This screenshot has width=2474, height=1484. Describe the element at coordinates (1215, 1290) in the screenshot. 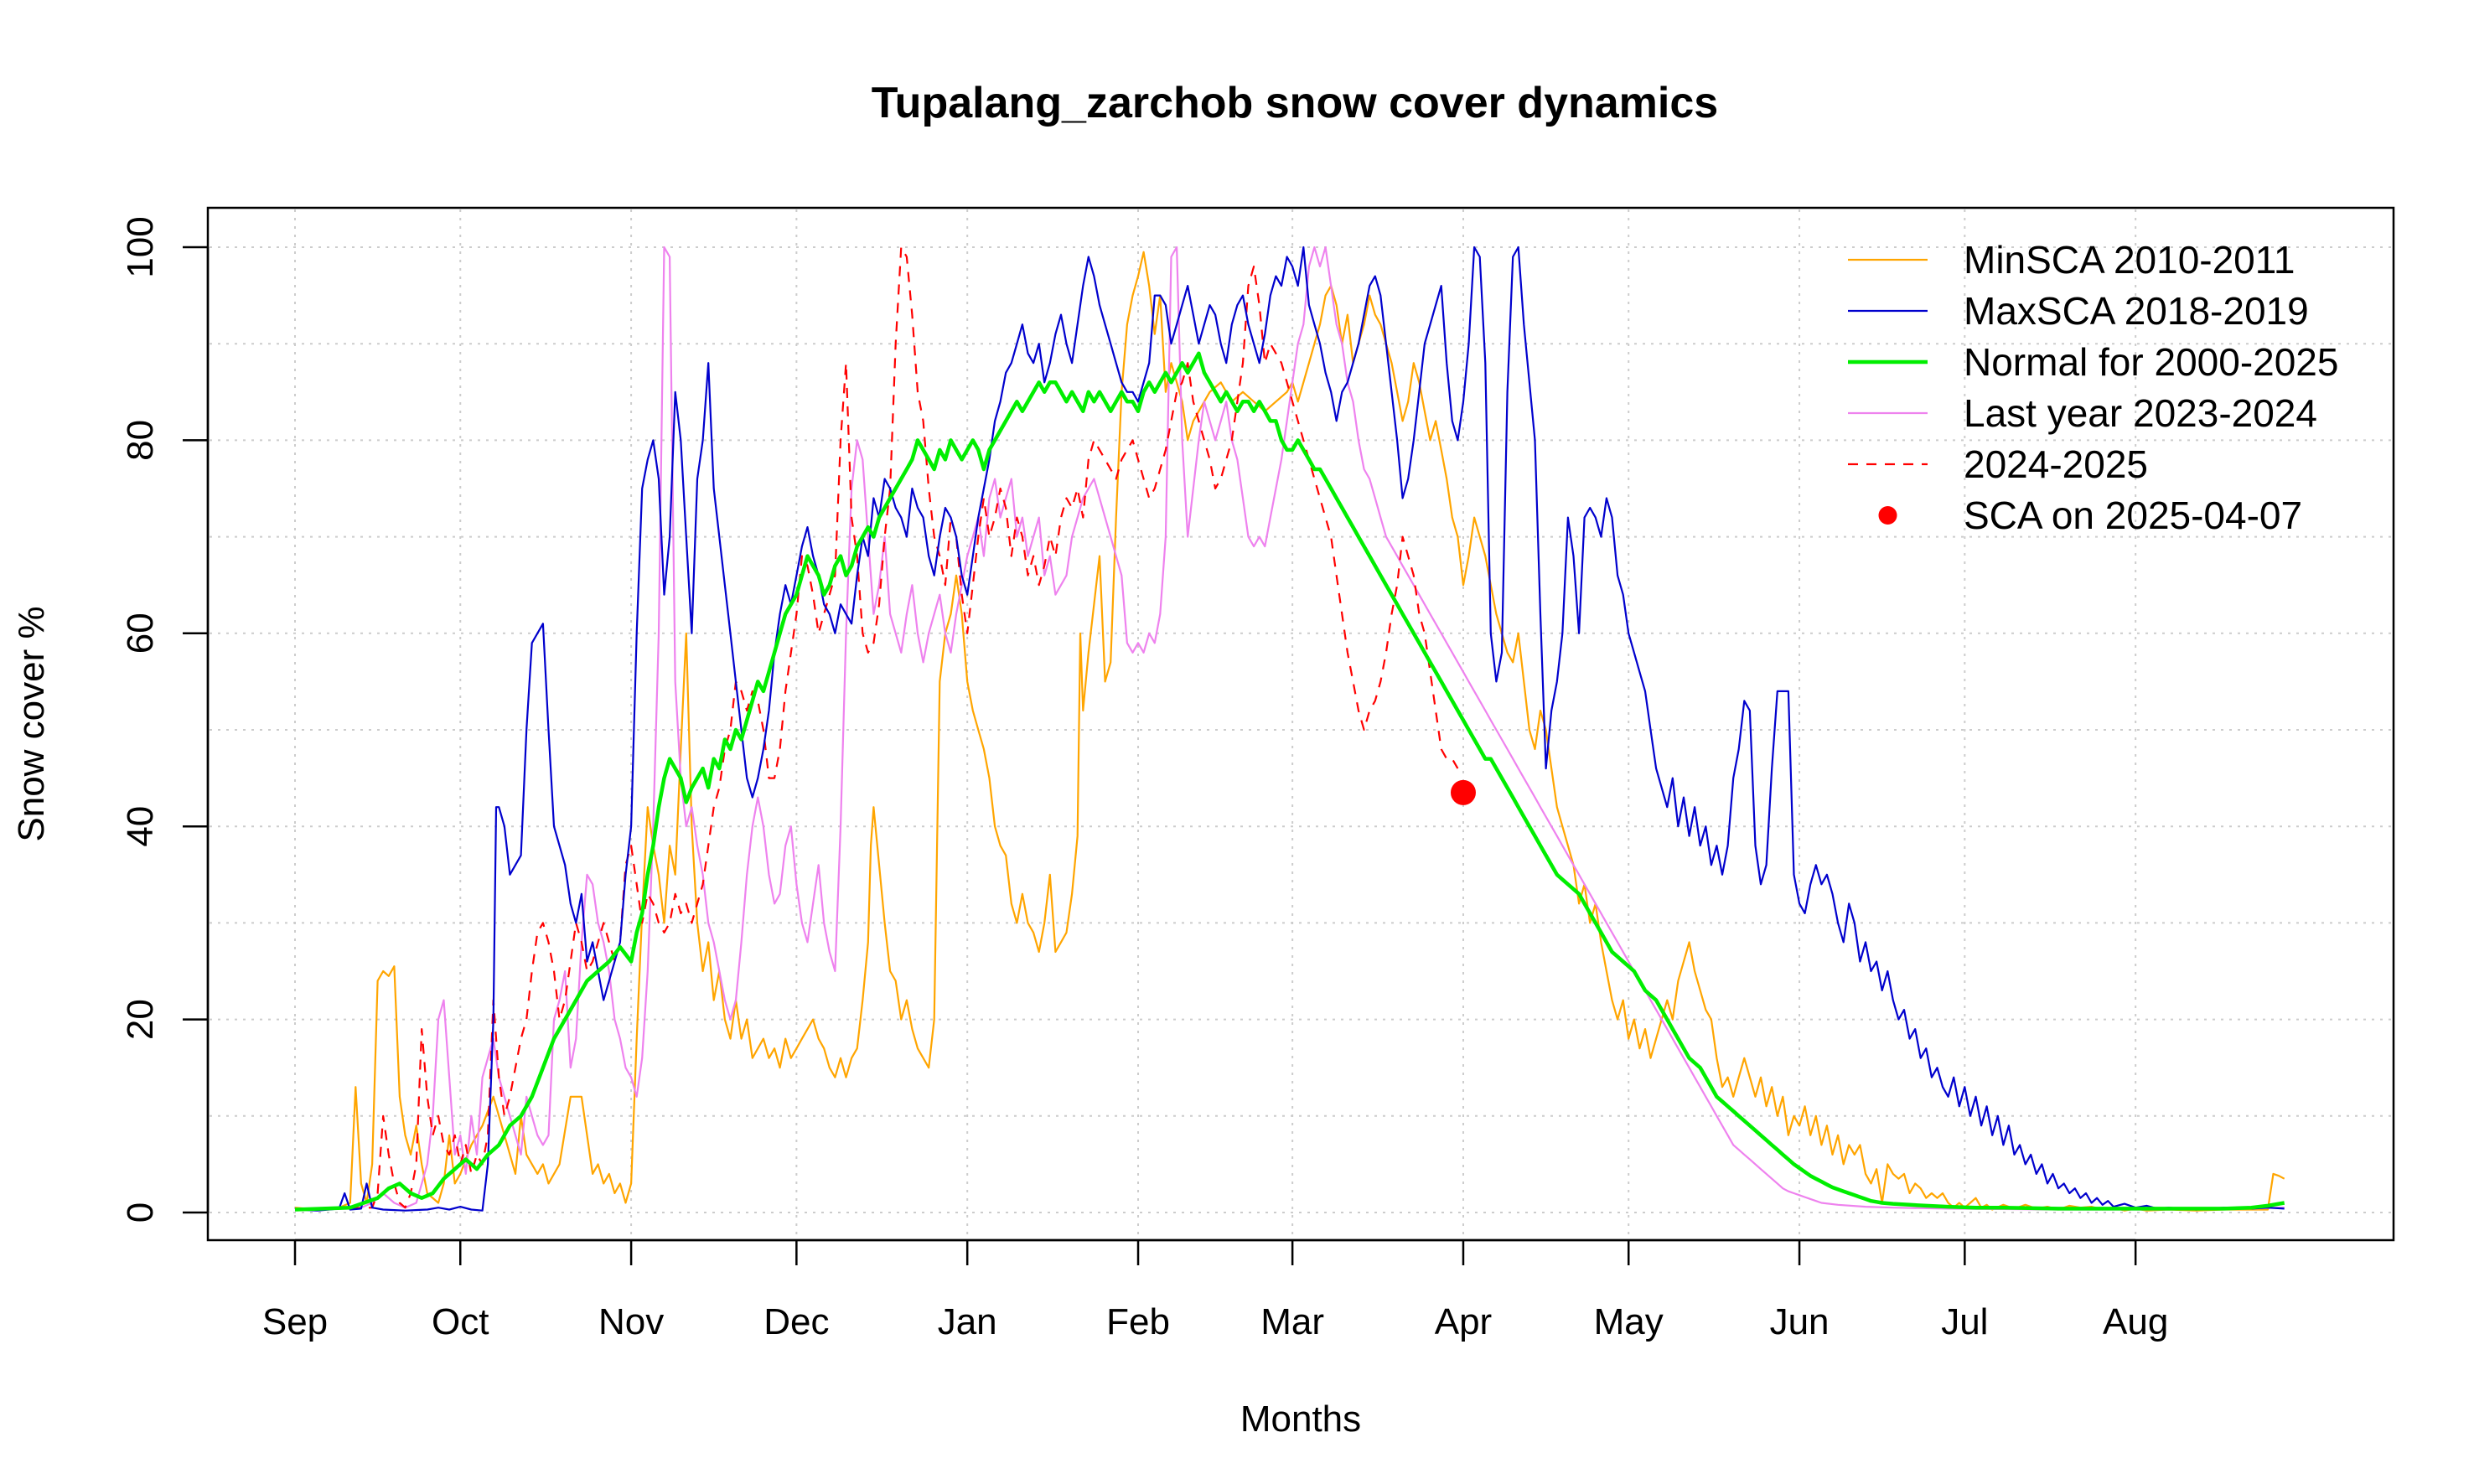

I see `x-axis: Sep Oct Nov Dec Jan Feb Mar Apr May Jun Jul Aug` at that location.